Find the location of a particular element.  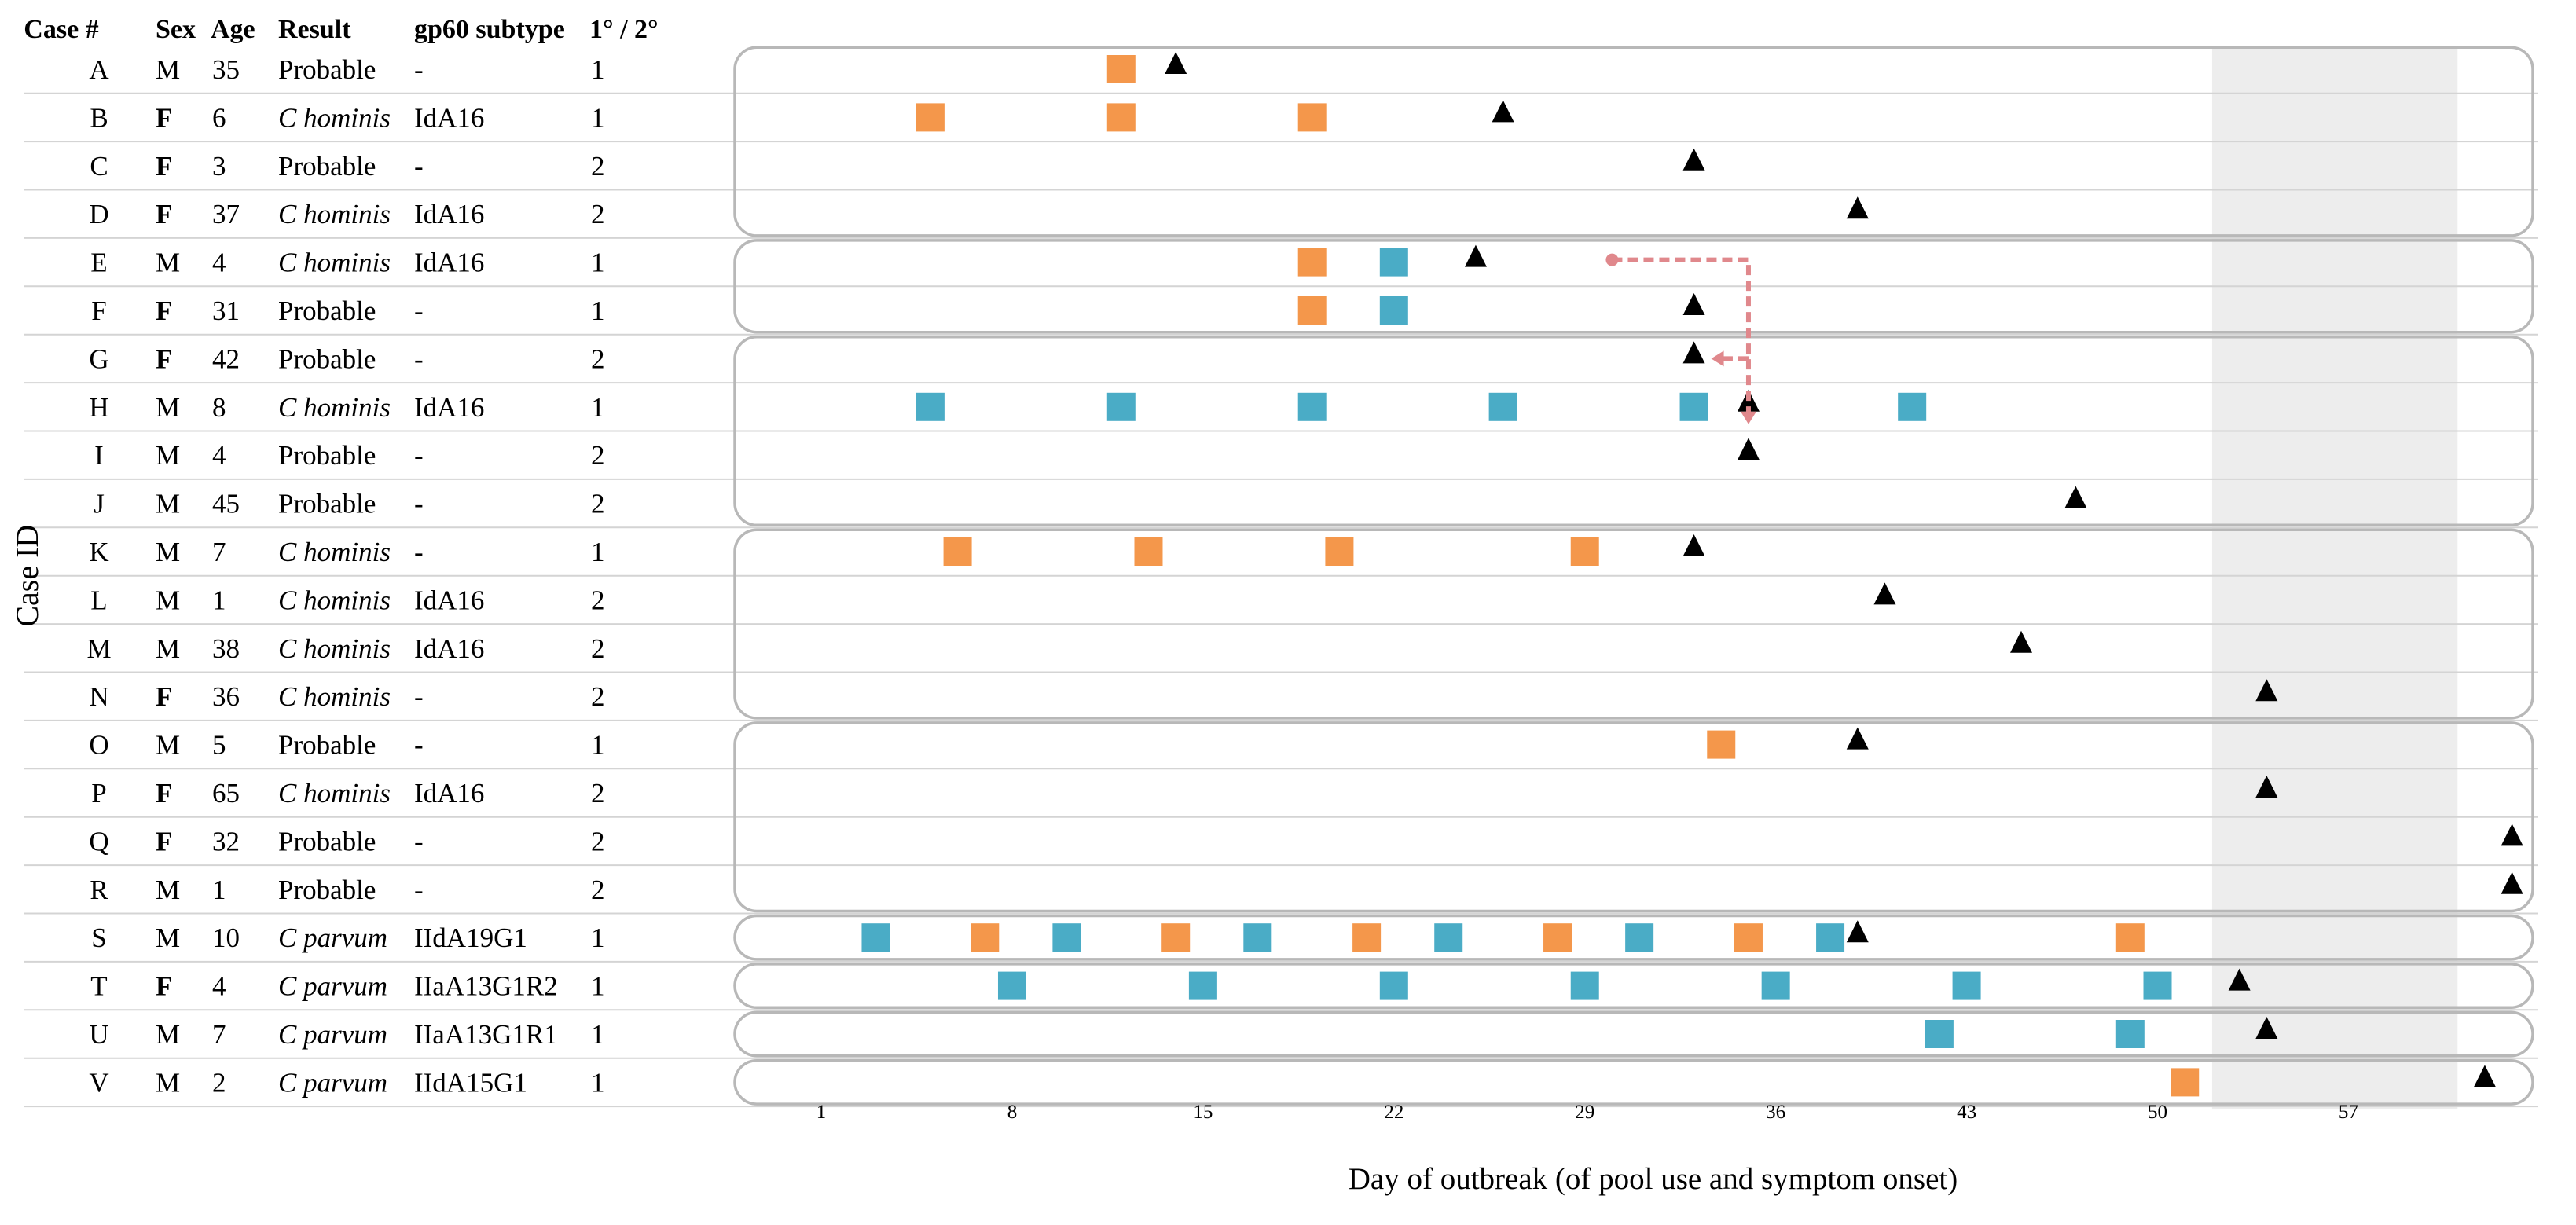

column-header: Case # is located at coordinates (61, 29).